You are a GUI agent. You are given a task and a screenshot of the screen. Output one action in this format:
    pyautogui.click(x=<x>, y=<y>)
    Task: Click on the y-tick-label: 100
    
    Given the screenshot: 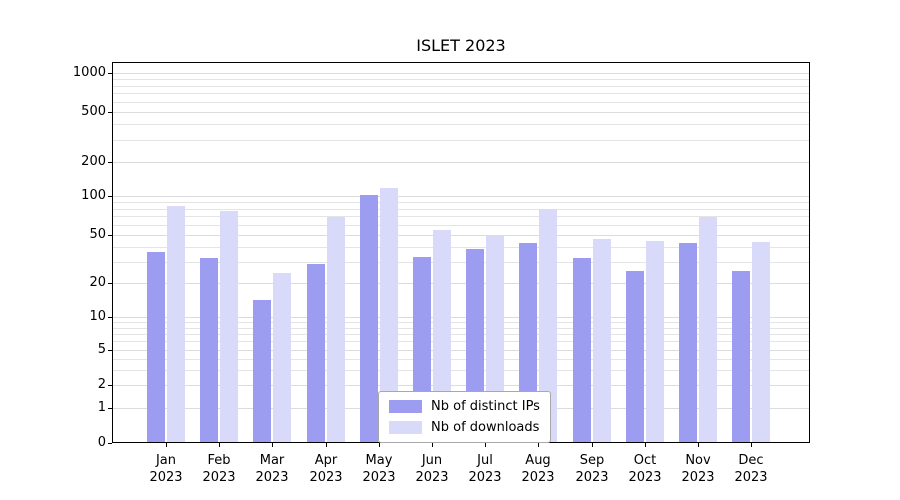 What is the action you would take?
    pyautogui.click(x=93, y=195)
    